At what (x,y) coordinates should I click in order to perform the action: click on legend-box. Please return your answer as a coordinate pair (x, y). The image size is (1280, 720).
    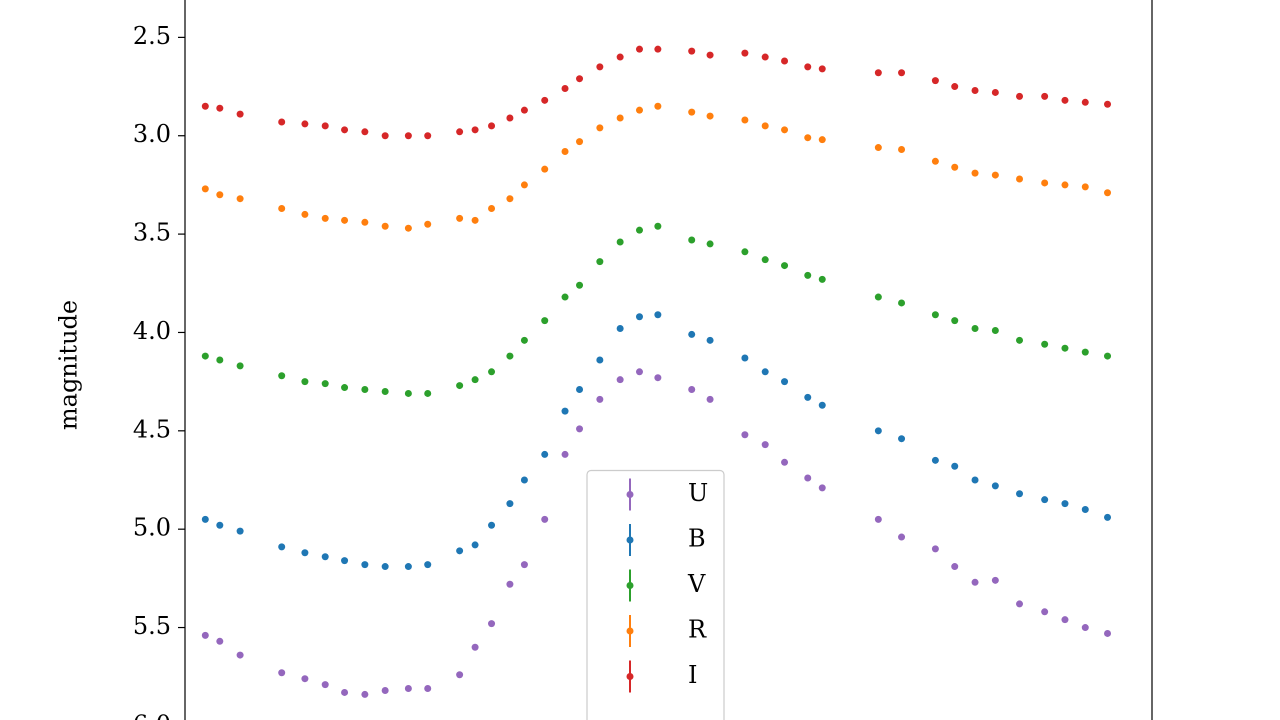
    Looking at the image, I should click on (655, 594).